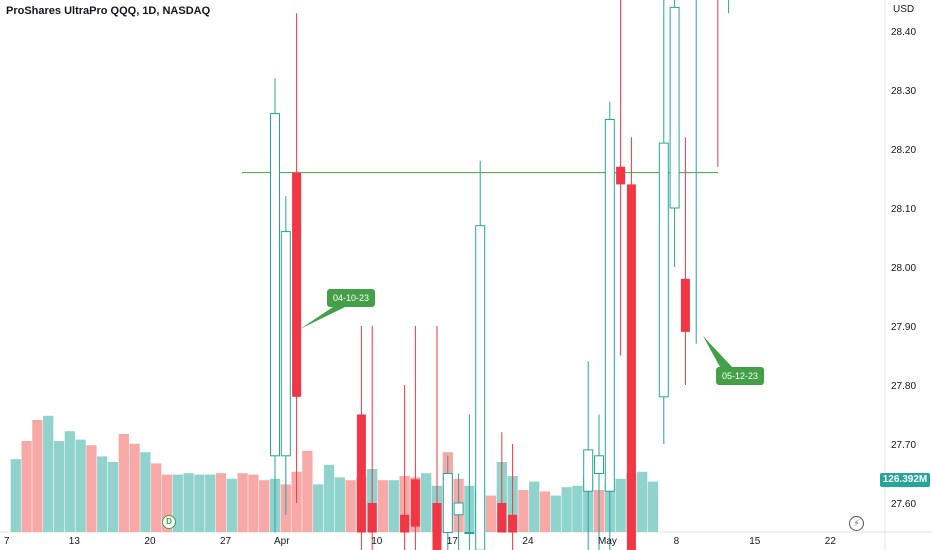 The image size is (932, 550). I want to click on x-tick-1: 13, so click(75, 541).